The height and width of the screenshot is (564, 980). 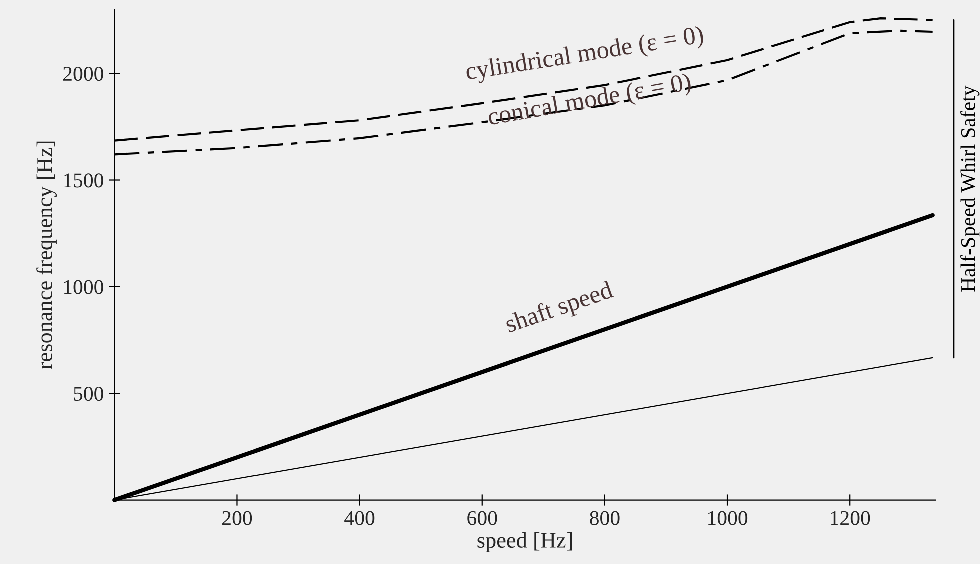 I want to click on x-tick-label: 1200, so click(x=850, y=518).